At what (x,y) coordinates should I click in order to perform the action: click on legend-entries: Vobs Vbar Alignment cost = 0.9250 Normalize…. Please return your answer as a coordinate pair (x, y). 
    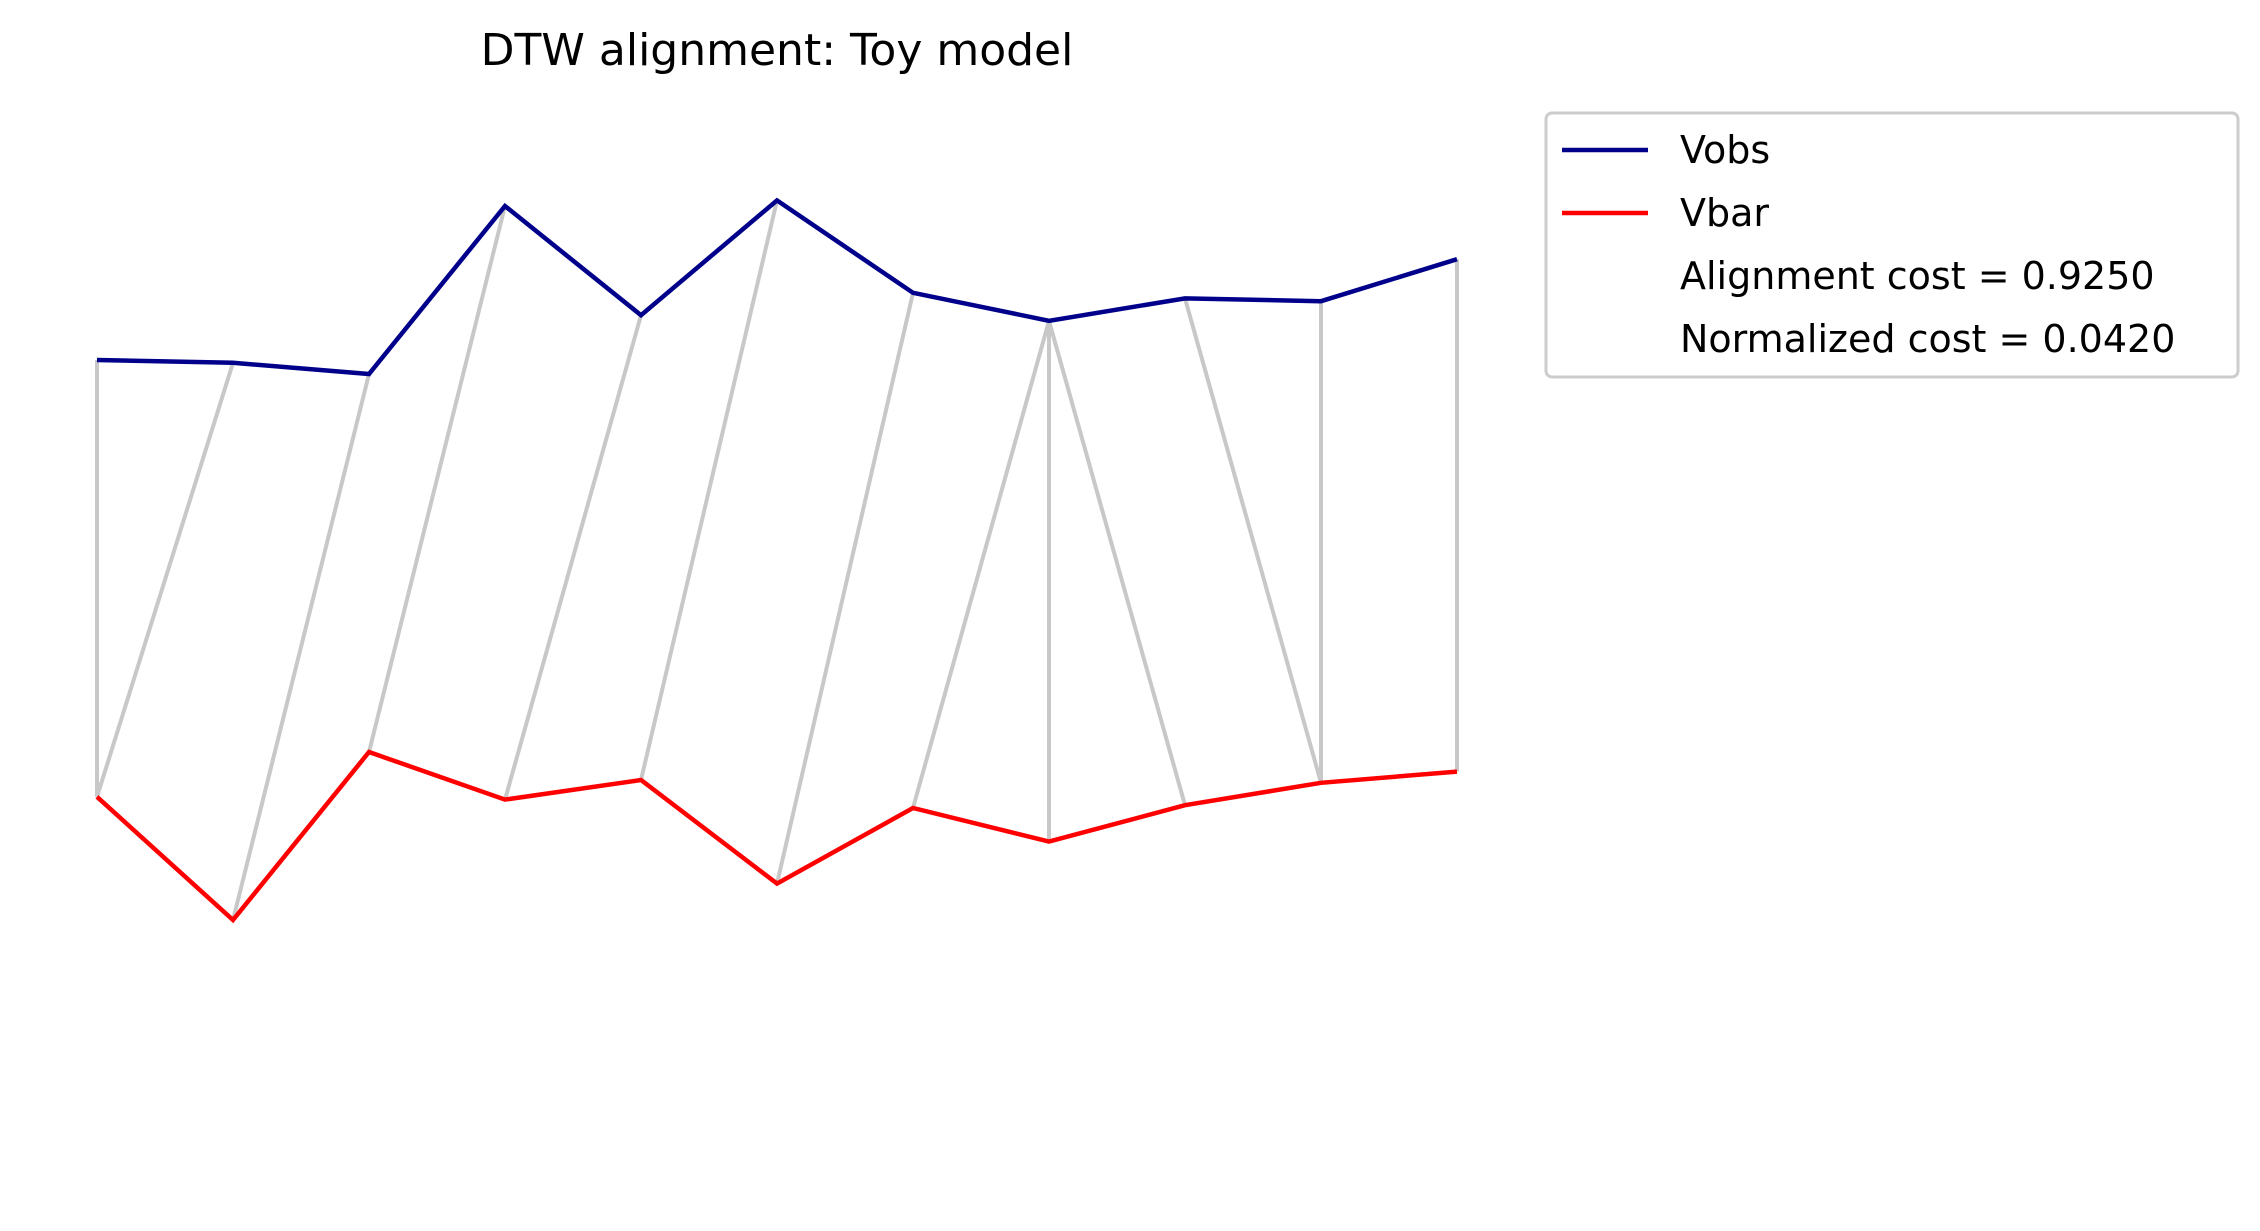
    Looking at the image, I should click on (1868, 244).